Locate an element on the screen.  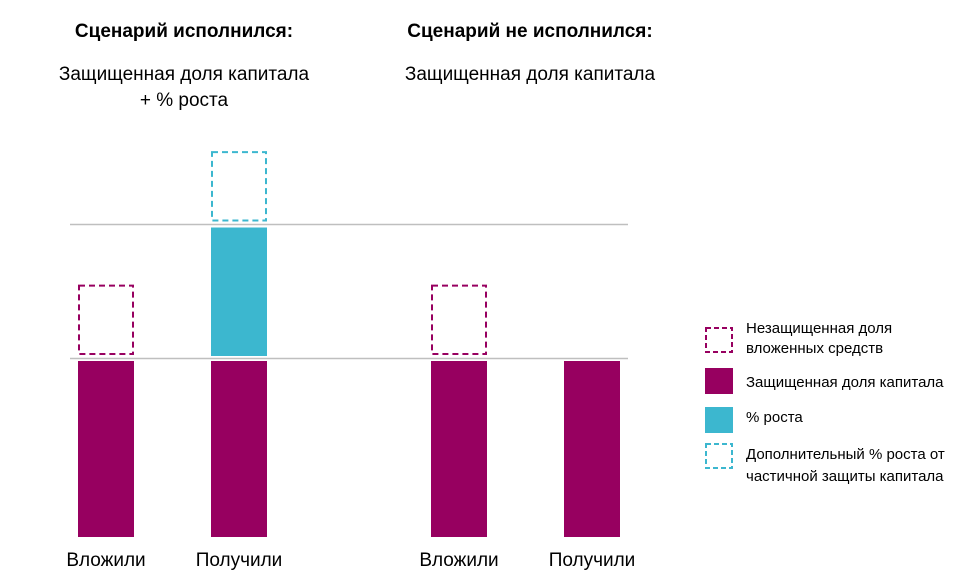
legend-label-line: % роста is located at coordinates (774, 417).